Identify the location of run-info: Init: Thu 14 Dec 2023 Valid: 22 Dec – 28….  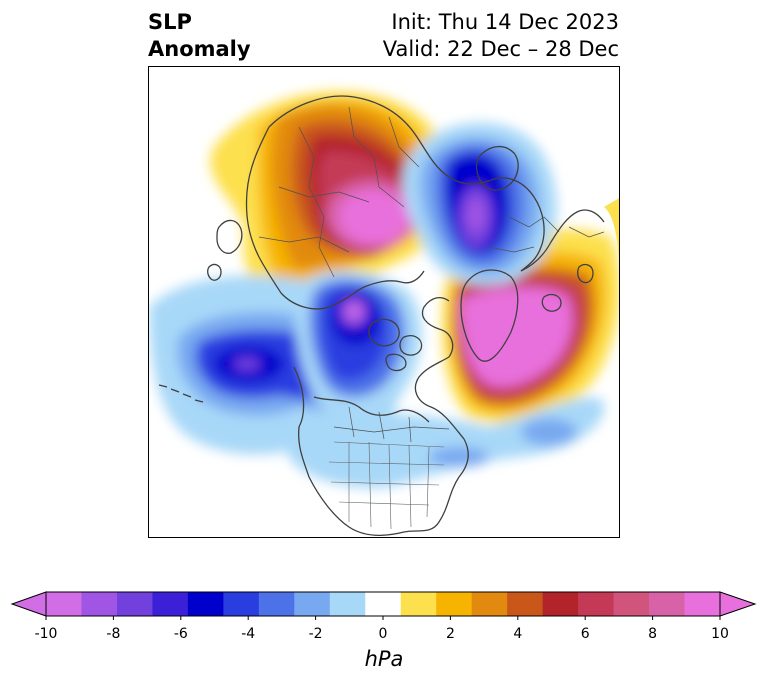
(501, 36).